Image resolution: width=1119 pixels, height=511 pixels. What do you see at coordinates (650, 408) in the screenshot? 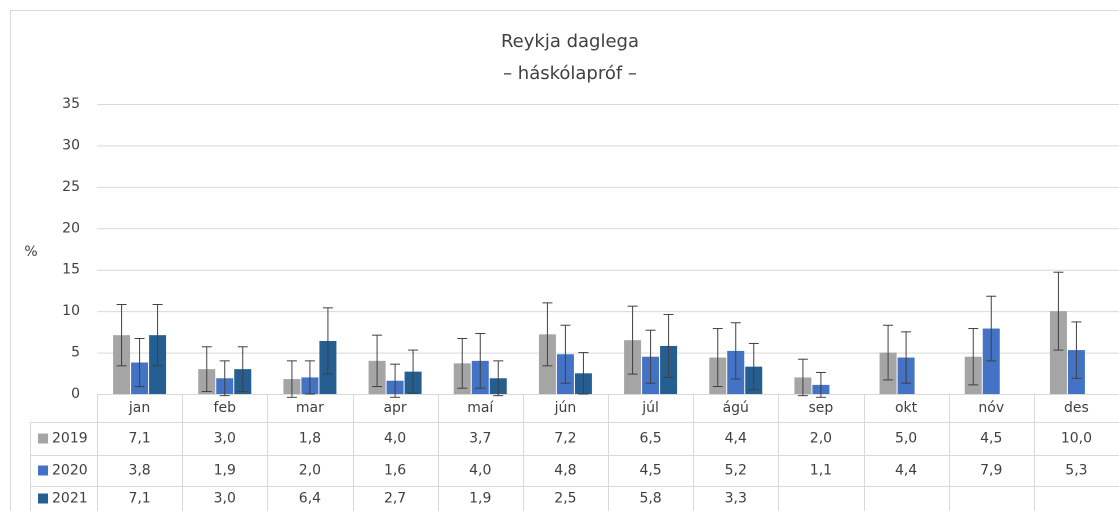
I see `x-tick-label: júl` at bounding box center [650, 408].